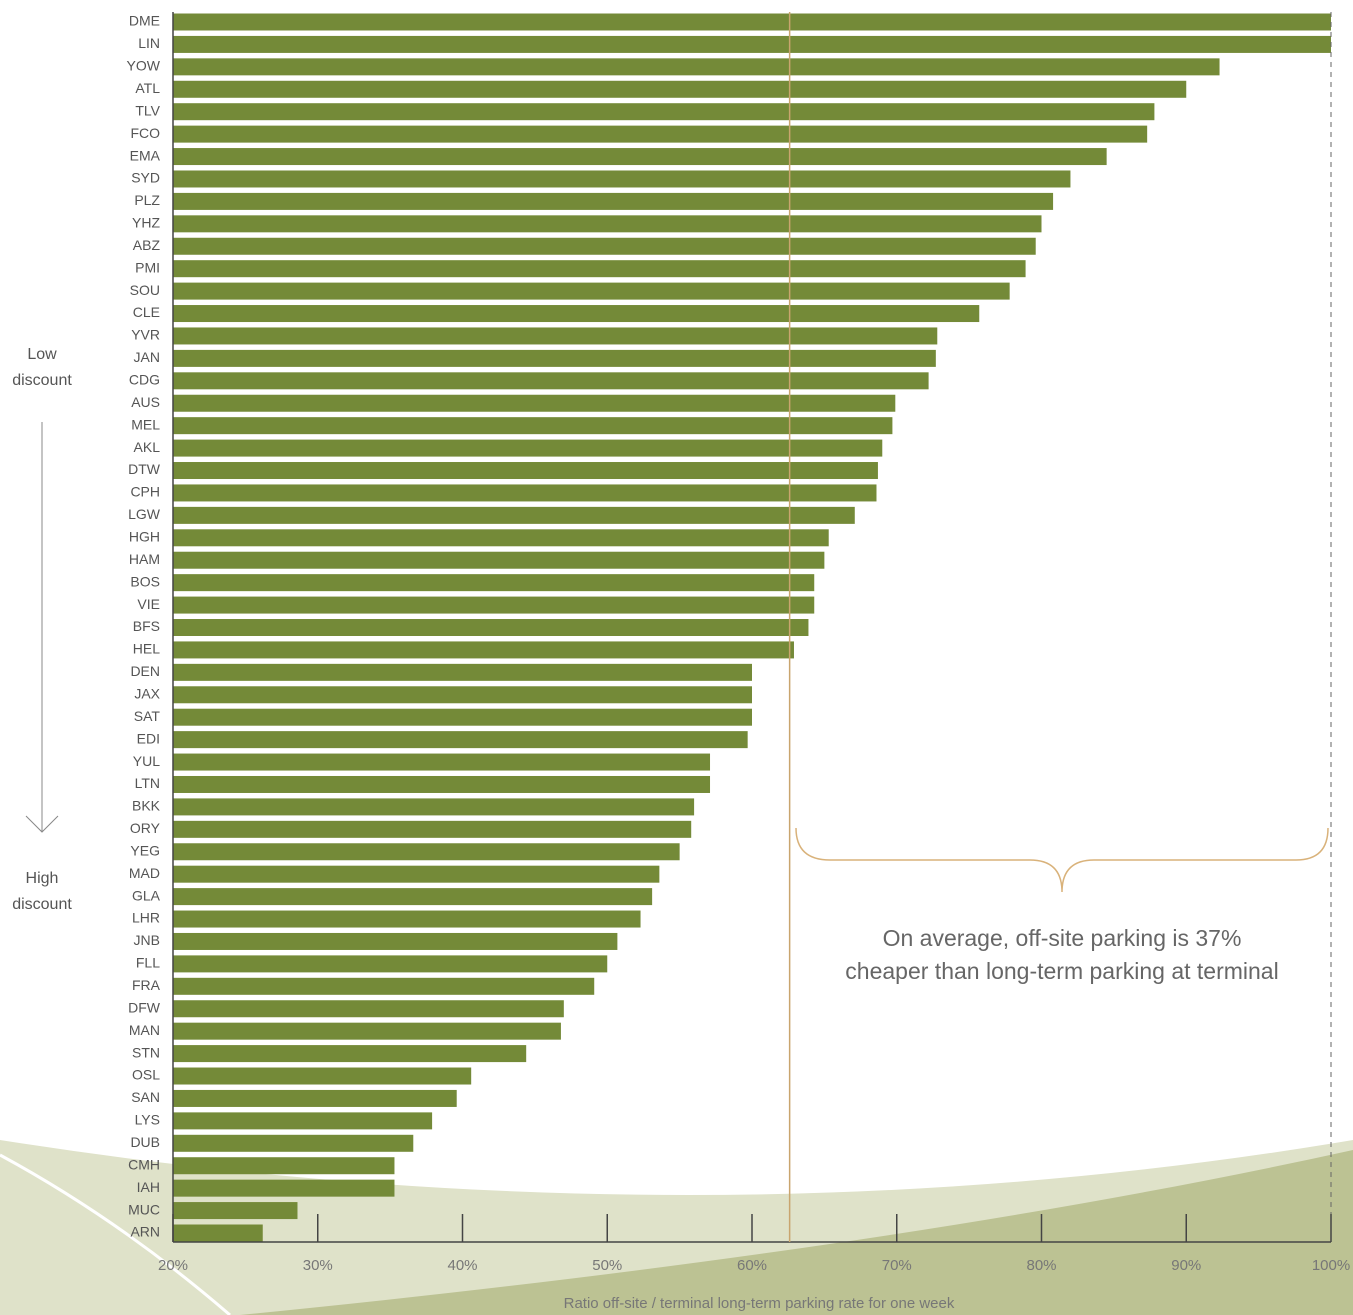  I want to click on arrow-head, so click(42, 824).